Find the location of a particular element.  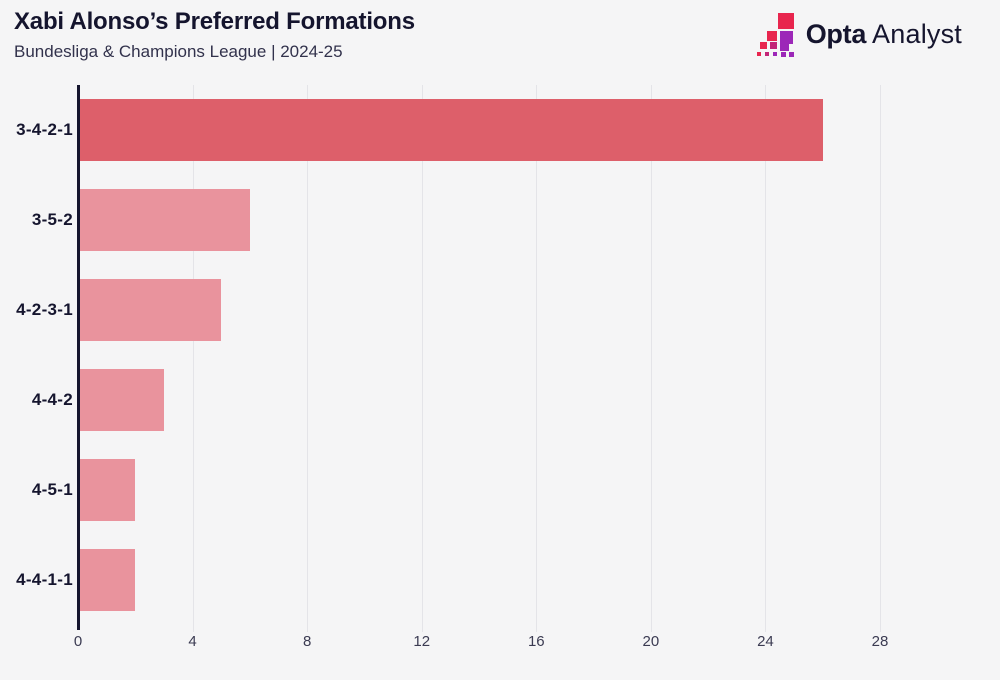

x-tick-label-28: 28 is located at coordinates (880, 641).